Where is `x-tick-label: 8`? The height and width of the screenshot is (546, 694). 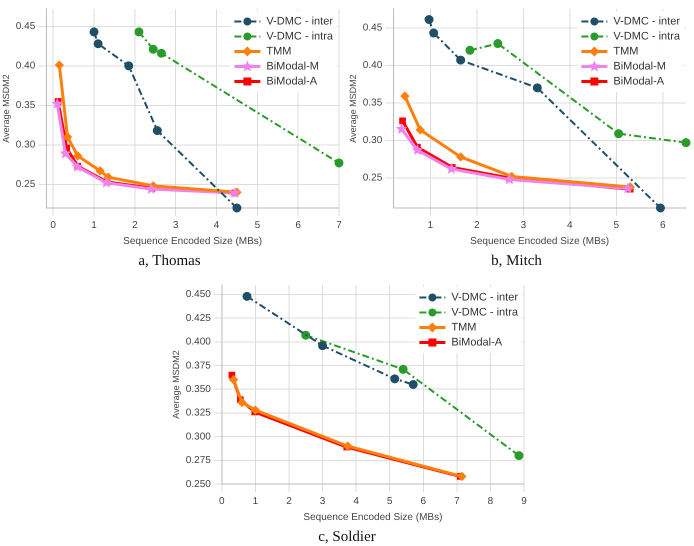 x-tick-label: 8 is located at coordinates (491, 501).